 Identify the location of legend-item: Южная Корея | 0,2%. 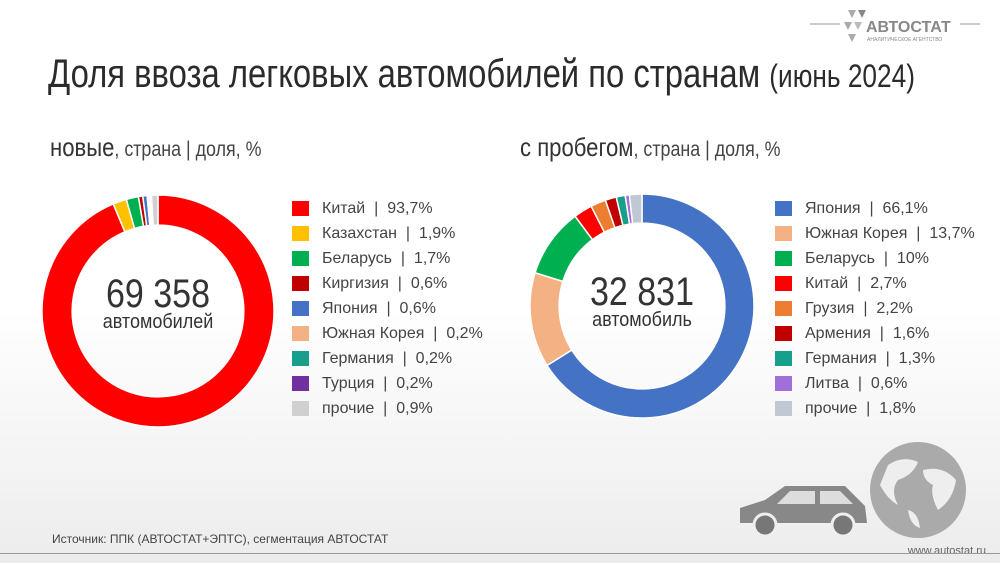
(387, 333).